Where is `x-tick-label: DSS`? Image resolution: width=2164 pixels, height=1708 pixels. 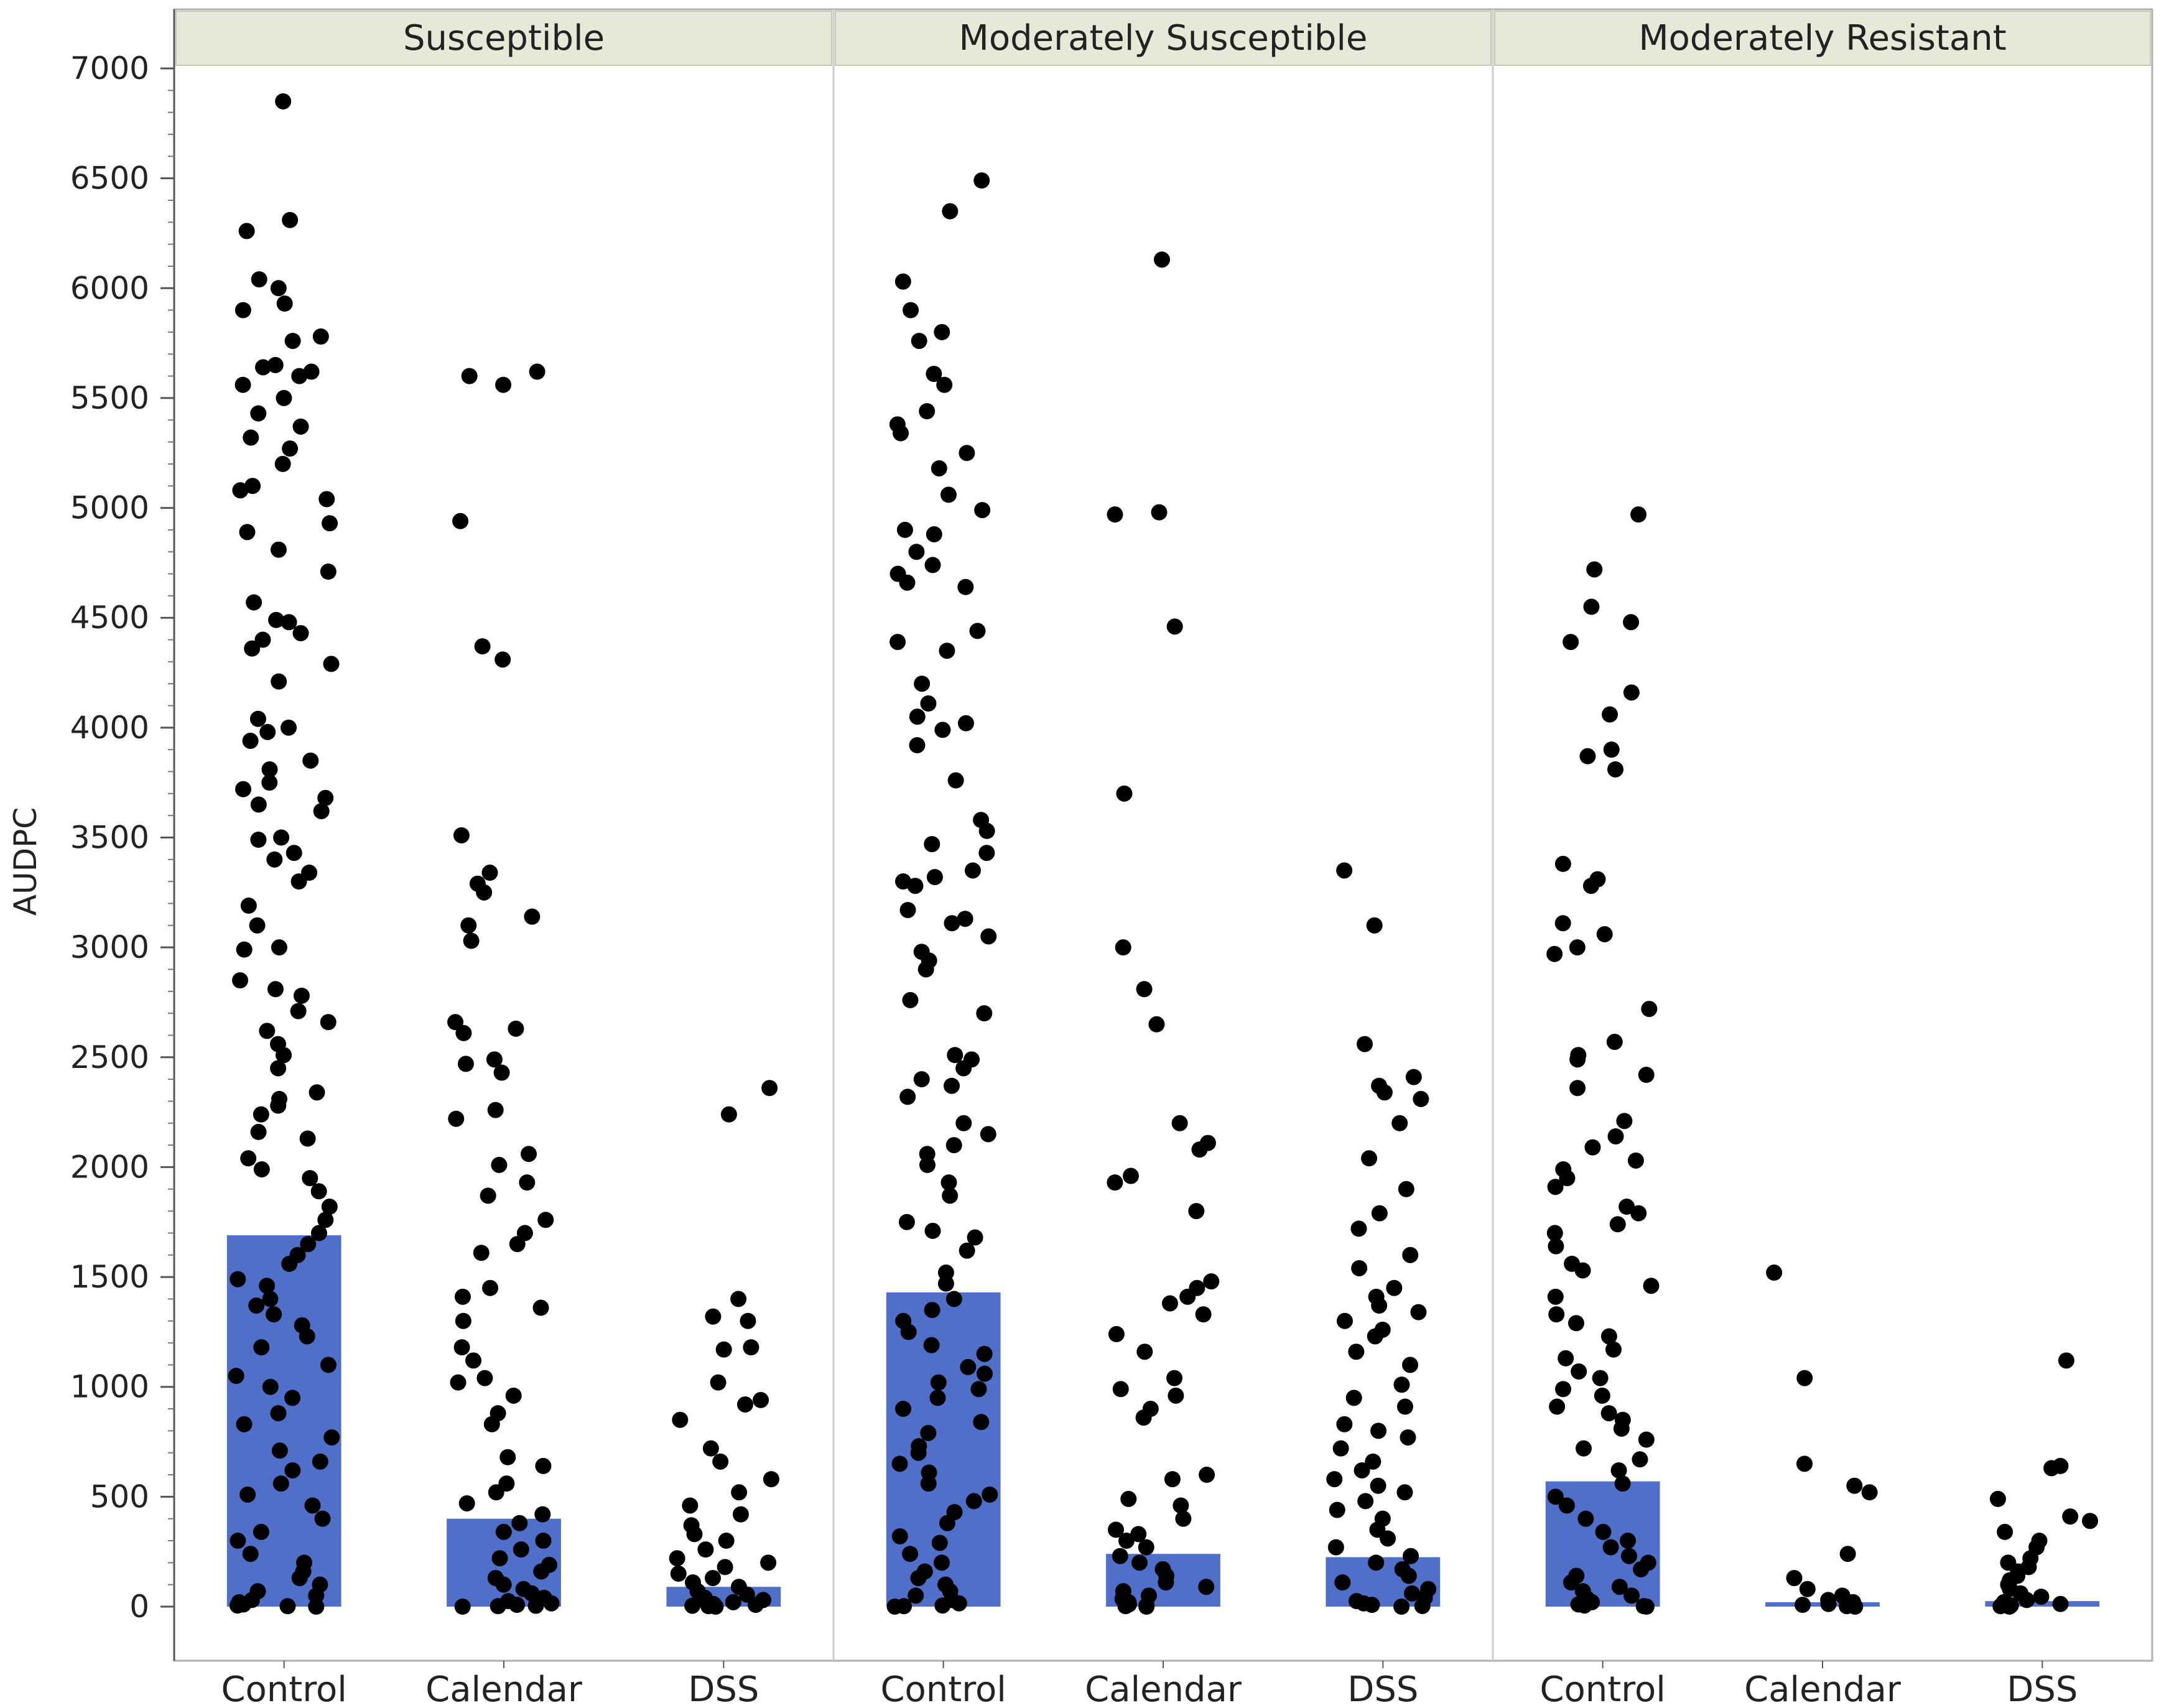
x-tick-label: DSS is located at coordinates (2042, 1688).